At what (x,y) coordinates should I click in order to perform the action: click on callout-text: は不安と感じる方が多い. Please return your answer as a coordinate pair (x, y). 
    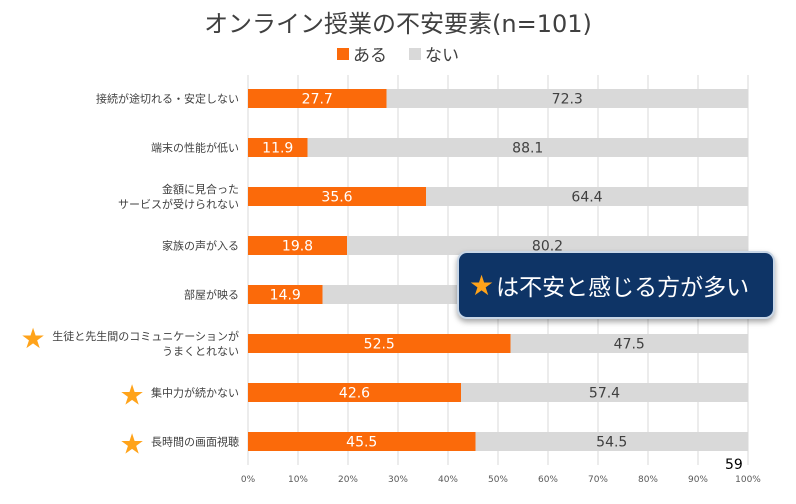
    Looking at the image, I should click on (623, 288).